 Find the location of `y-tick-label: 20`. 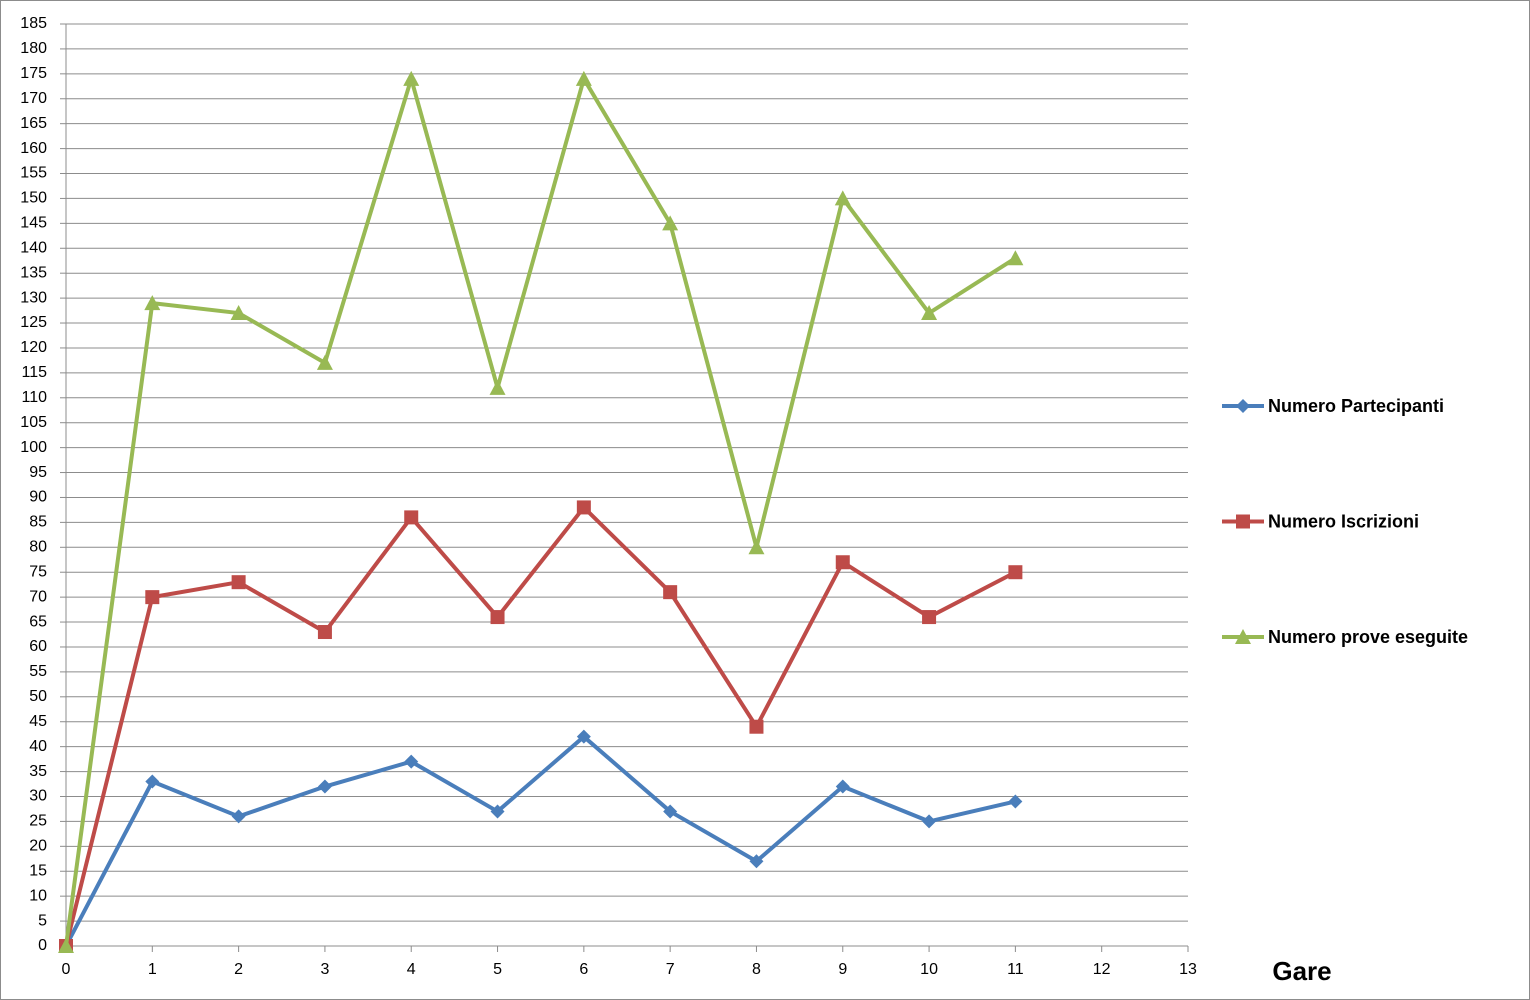

y-tick-label: 20 is located at coordinates (38, 846).